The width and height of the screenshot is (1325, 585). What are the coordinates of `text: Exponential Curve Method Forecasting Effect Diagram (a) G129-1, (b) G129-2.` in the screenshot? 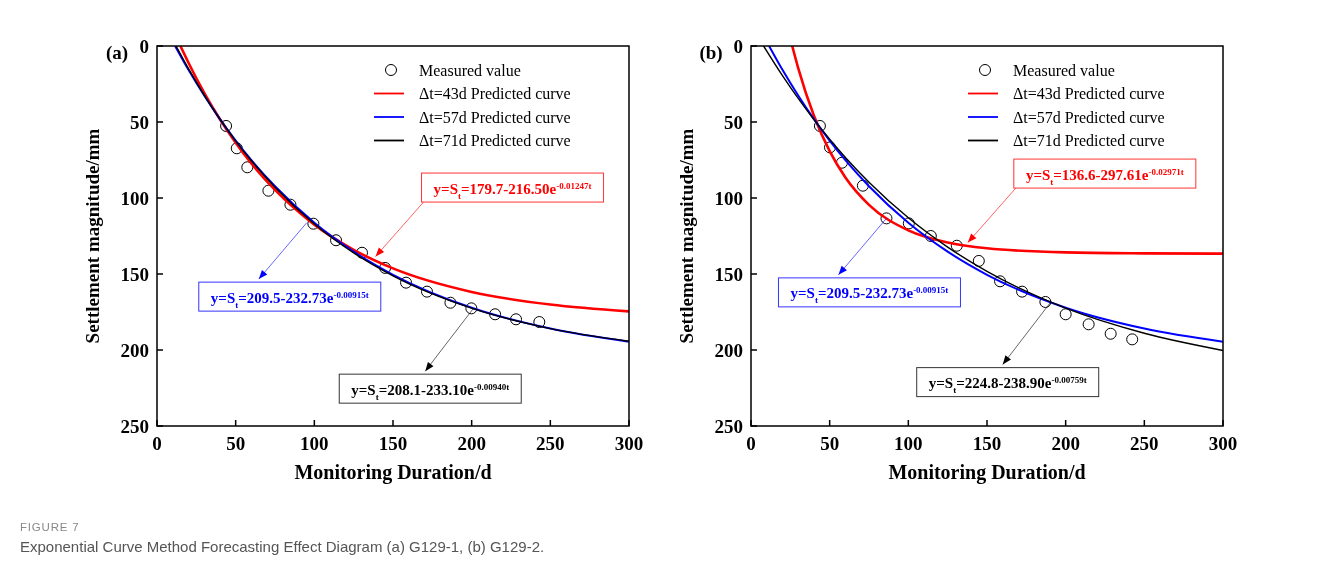 It's located at (282, 546).